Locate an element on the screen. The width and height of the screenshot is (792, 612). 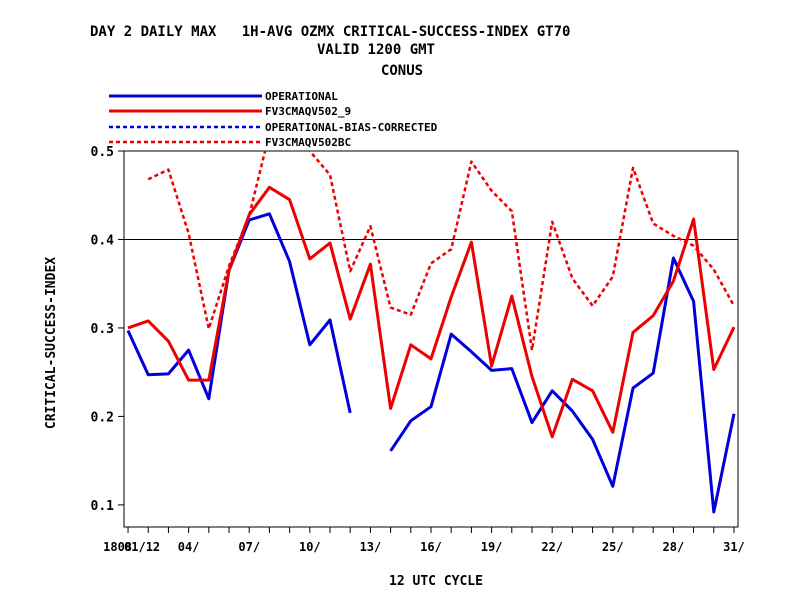
y-tick-label-0: 0.1 is located at coordinates (103, 506).